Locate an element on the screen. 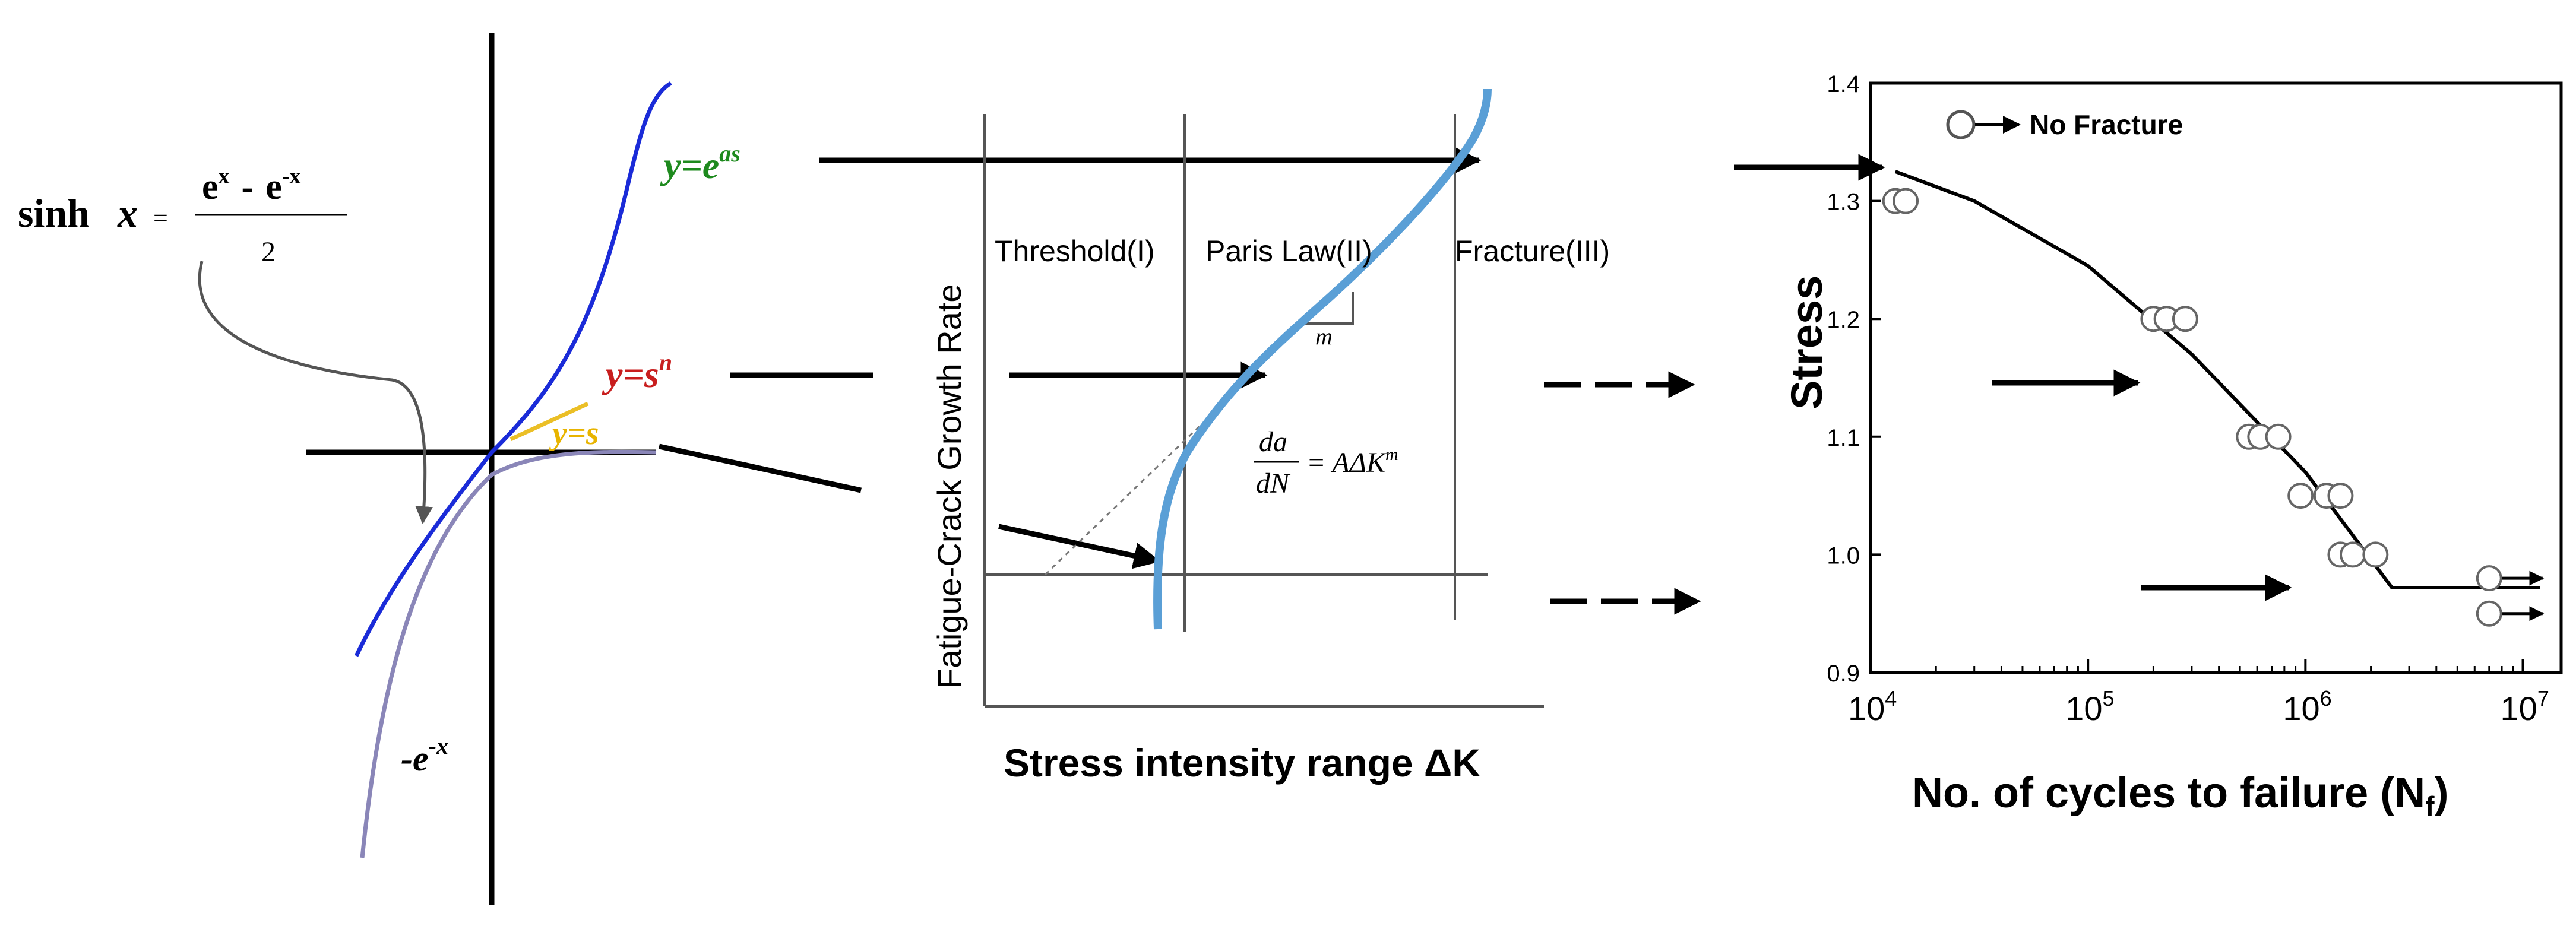  paris-eq-rhs: = AΔKm is located at coordinates (1352, 461).